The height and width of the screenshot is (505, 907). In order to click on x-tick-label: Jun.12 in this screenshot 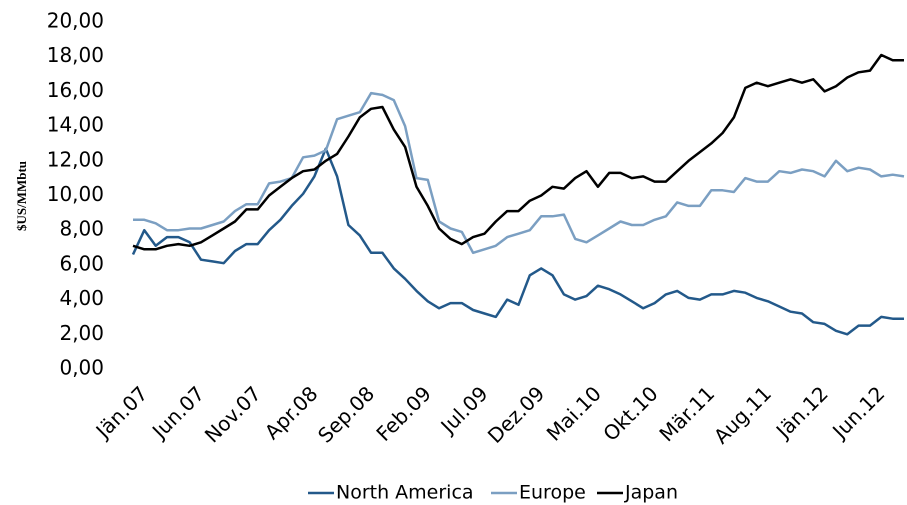, I will do `click(857, 412)`.